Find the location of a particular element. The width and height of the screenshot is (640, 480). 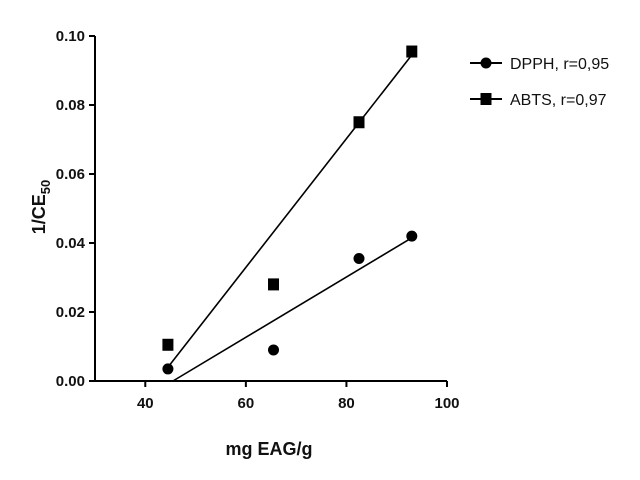

x-tick-label: 60 is located at coordinates (246, 403).